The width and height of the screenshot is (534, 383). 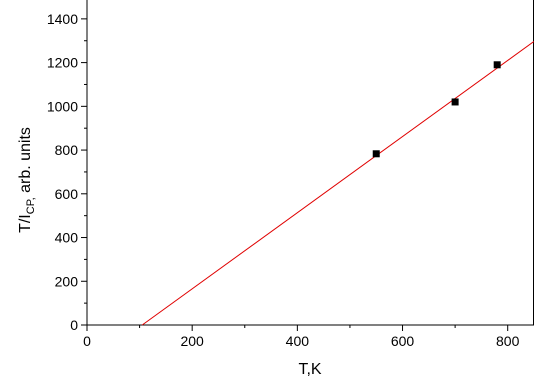 What do you see at coordinates (25, 223) in the screenshot?
I see `y-axis-label-main: T/I` at bounding box center [25, 223].